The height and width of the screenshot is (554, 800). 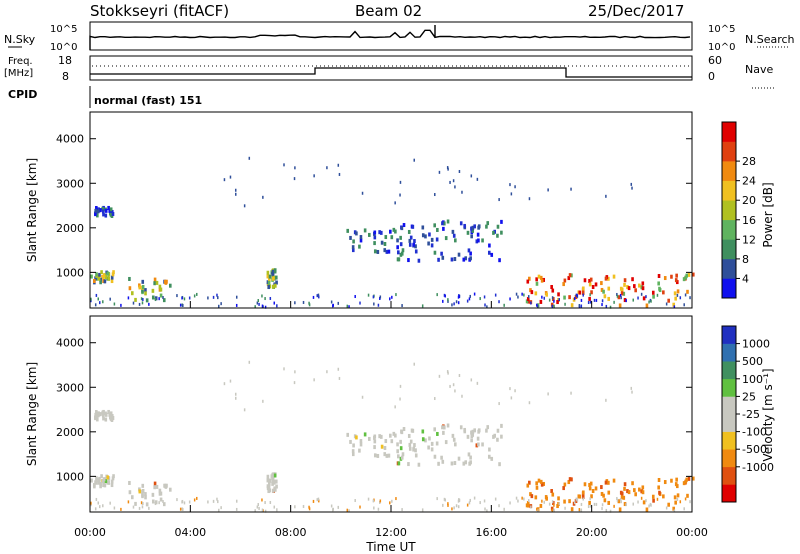 I want to click on colorbar-tick-label: 500, so click(x=752, y=361).